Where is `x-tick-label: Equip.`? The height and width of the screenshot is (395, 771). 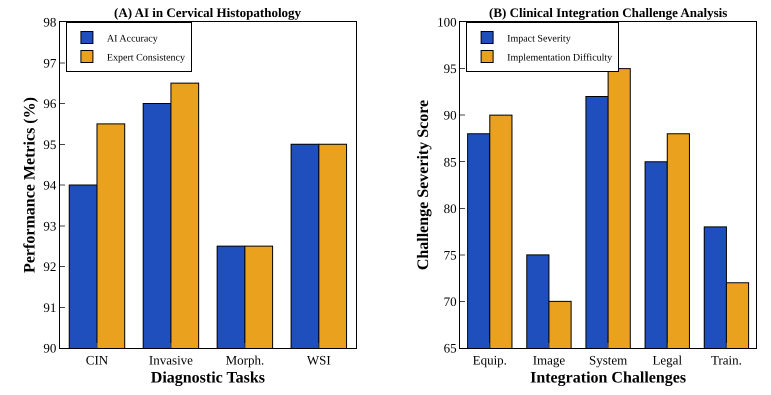 x-tick-label: Equip. is located at coordinates (489, 360).